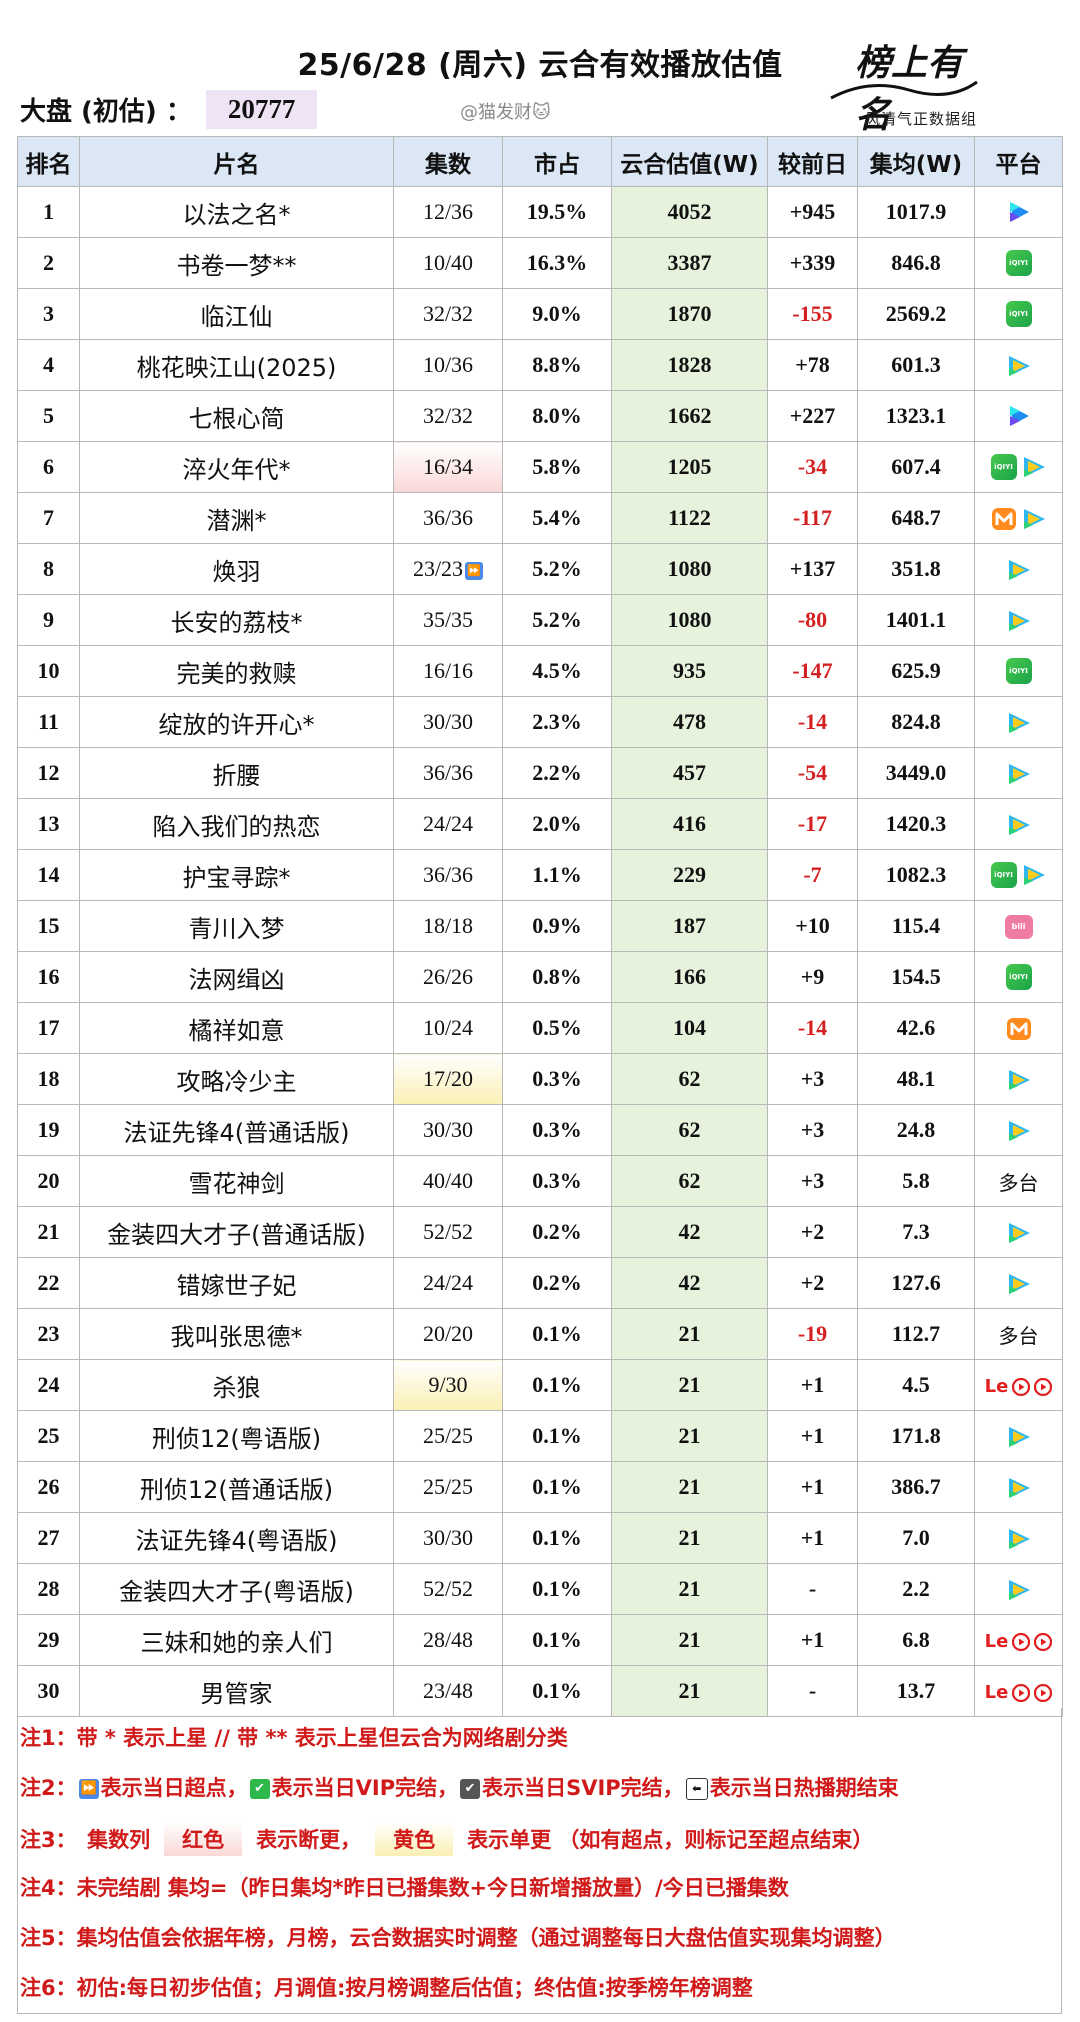  Describe the element at coordinates (916, 875) in the screenshot. I see `avg-cell: 1082.3` at that location.